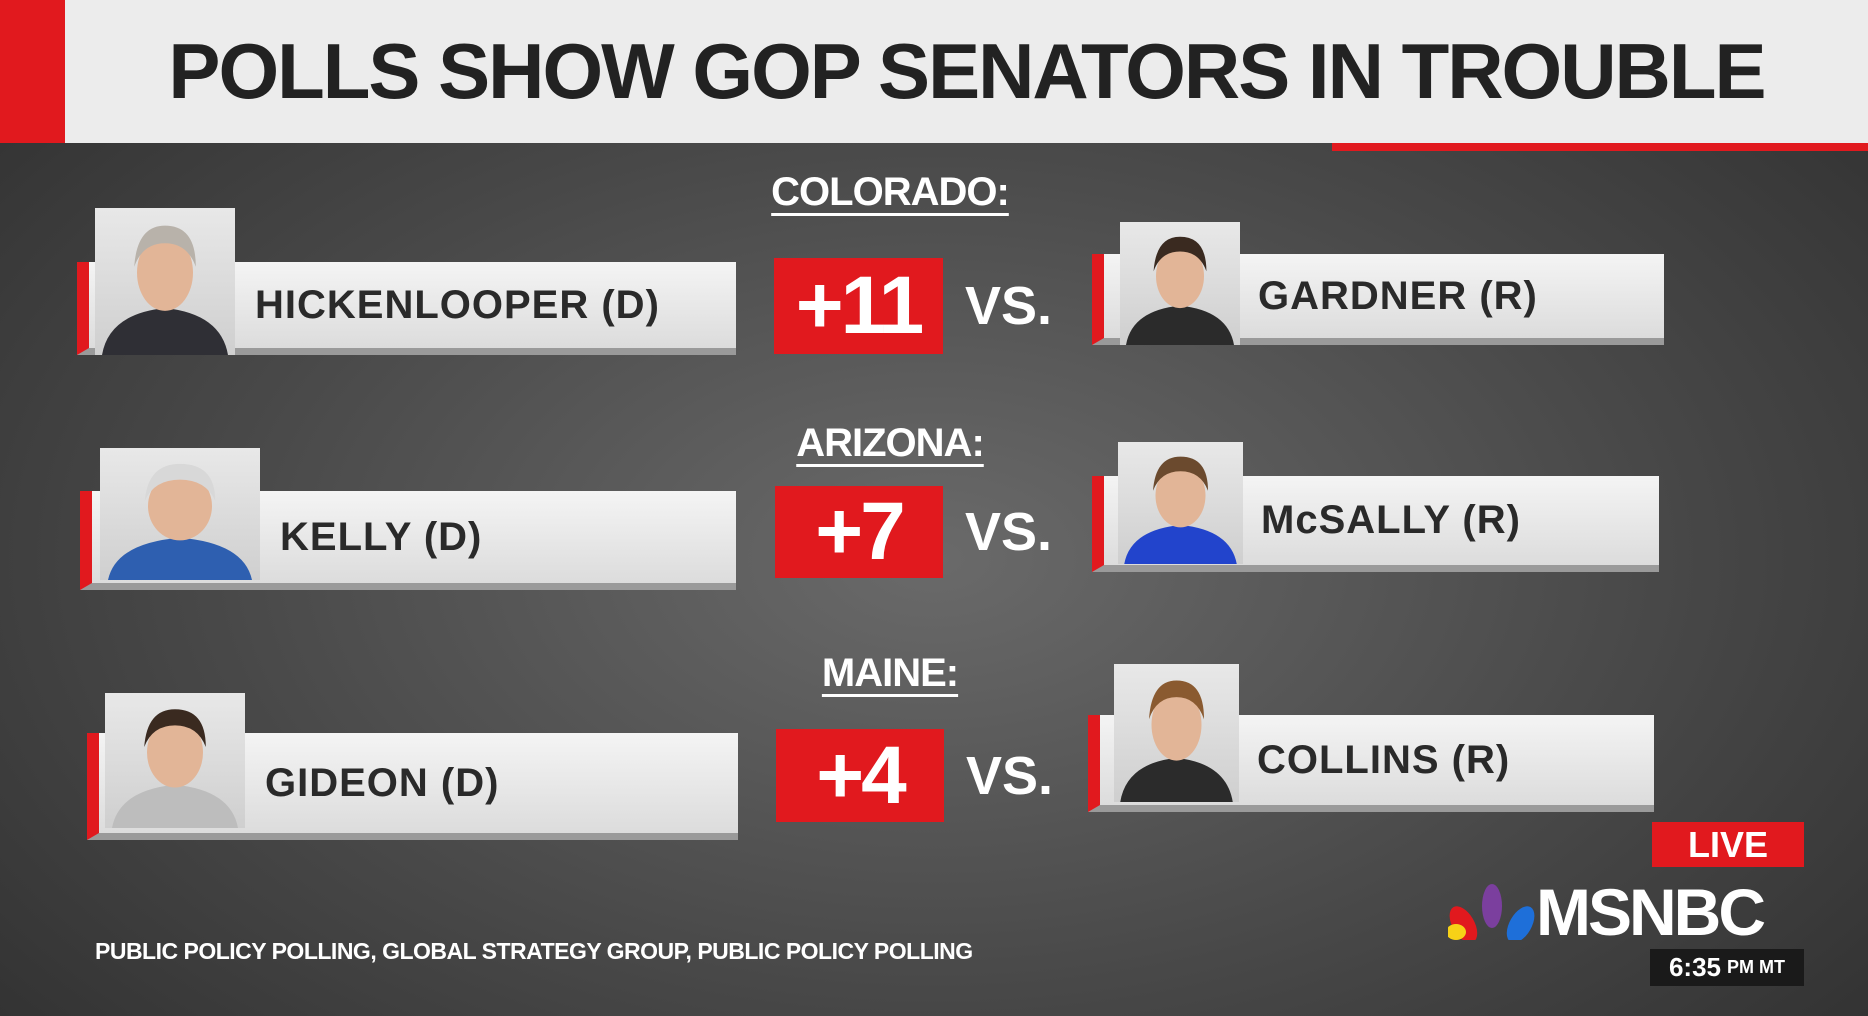  I want to click on title-accent, so click(32, 71).